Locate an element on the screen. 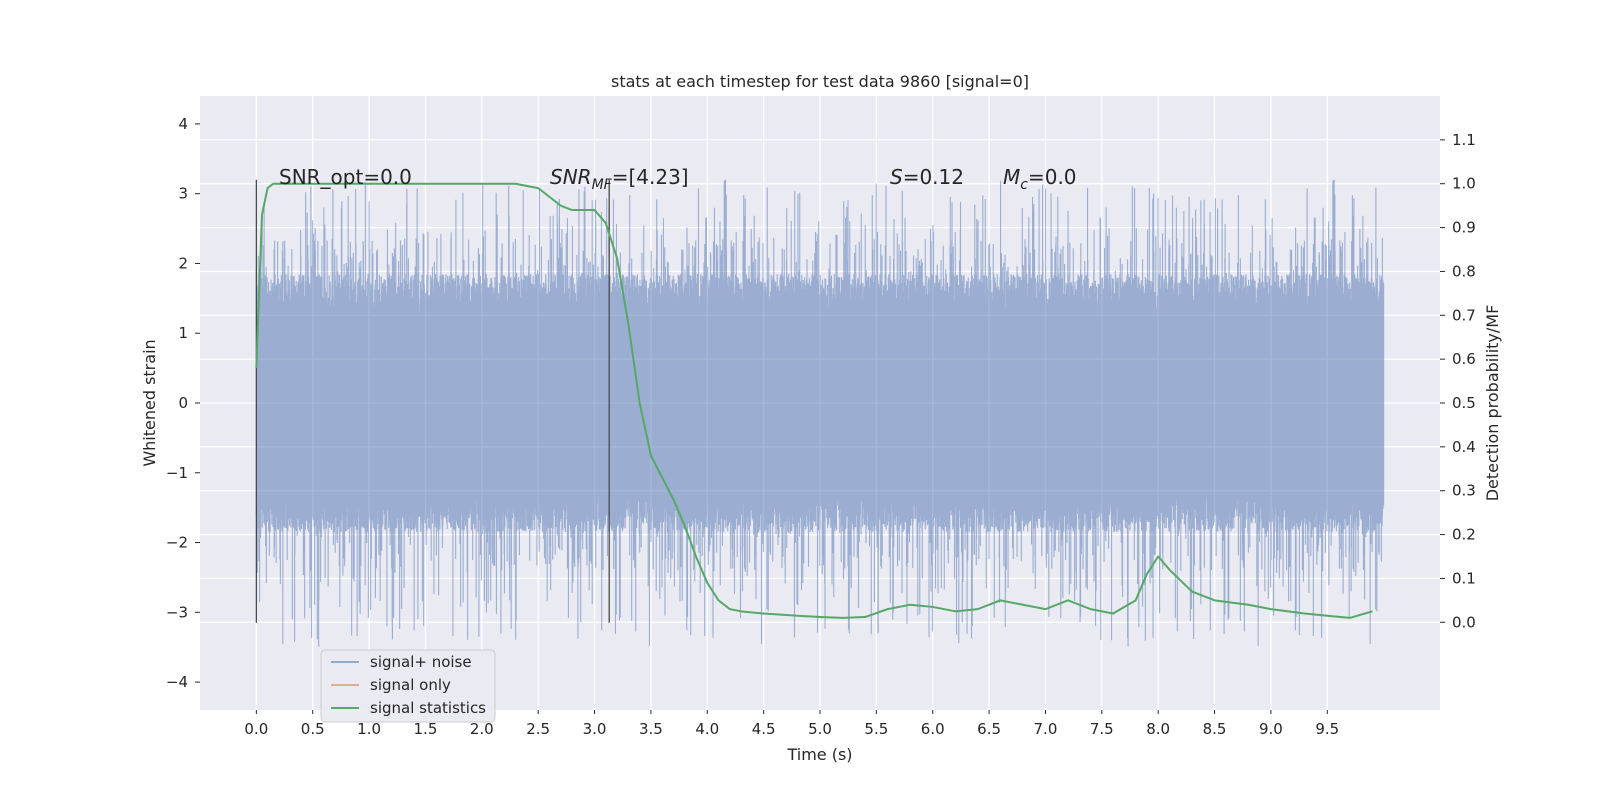  y-tick-label: −3 is located at coordinates (177, 612).